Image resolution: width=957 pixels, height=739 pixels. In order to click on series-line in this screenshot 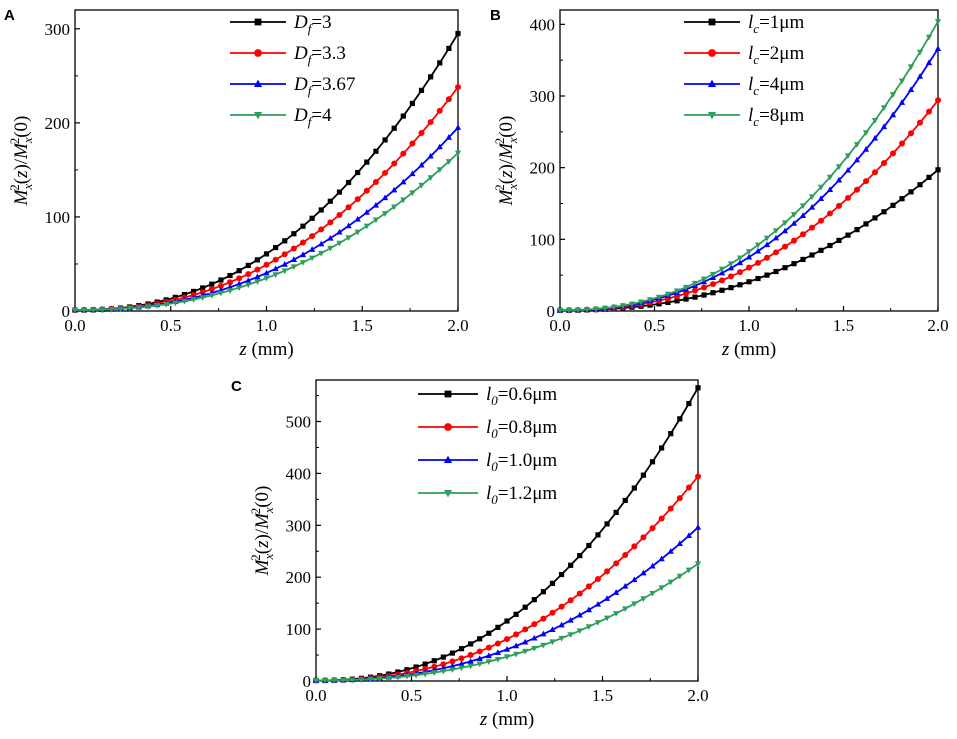, I will do `click(749, 205)`.